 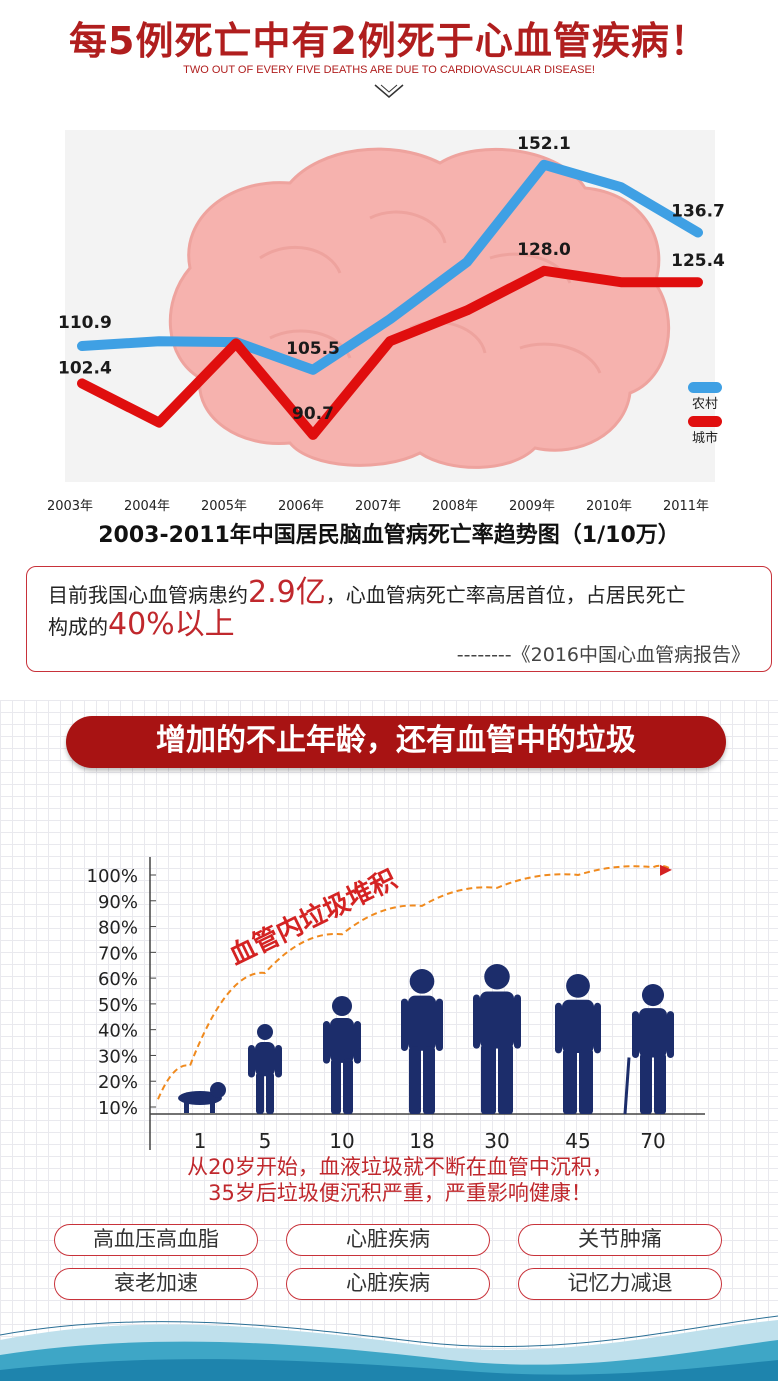 I want to click on y-tick-label: 90%, so click(x=118, y=902).